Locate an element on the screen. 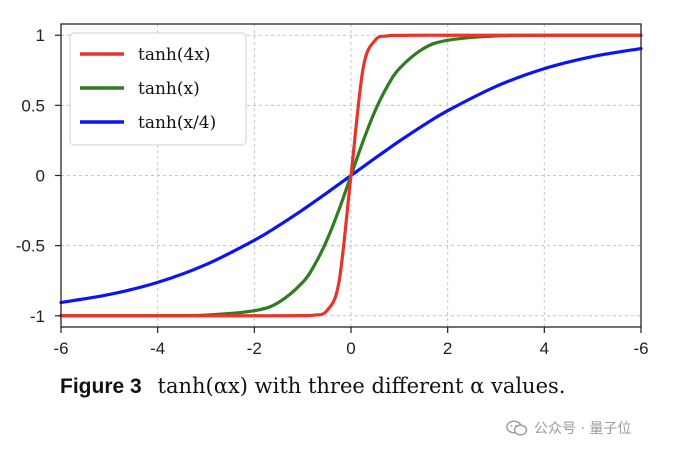 This screenshot has width=686, height=456. legend-label: tanh(x) is located at coordinates (169, 89).